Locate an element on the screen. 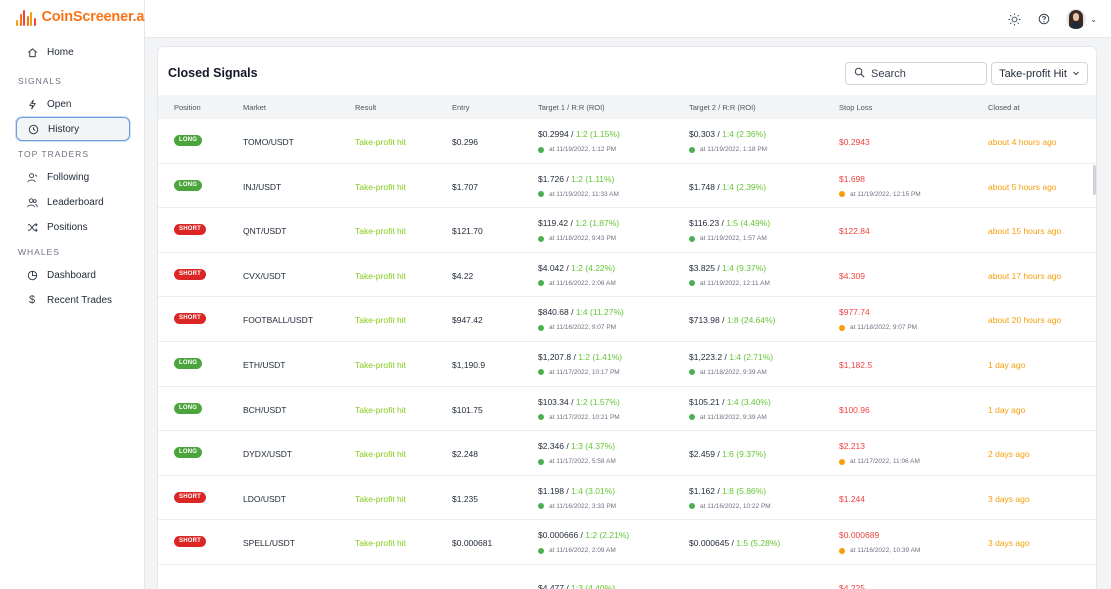 Image resolution: width=1111 pixels, height=589 pixels. stop-loss-cell: $100.96 is located at coordinates (854, 409).